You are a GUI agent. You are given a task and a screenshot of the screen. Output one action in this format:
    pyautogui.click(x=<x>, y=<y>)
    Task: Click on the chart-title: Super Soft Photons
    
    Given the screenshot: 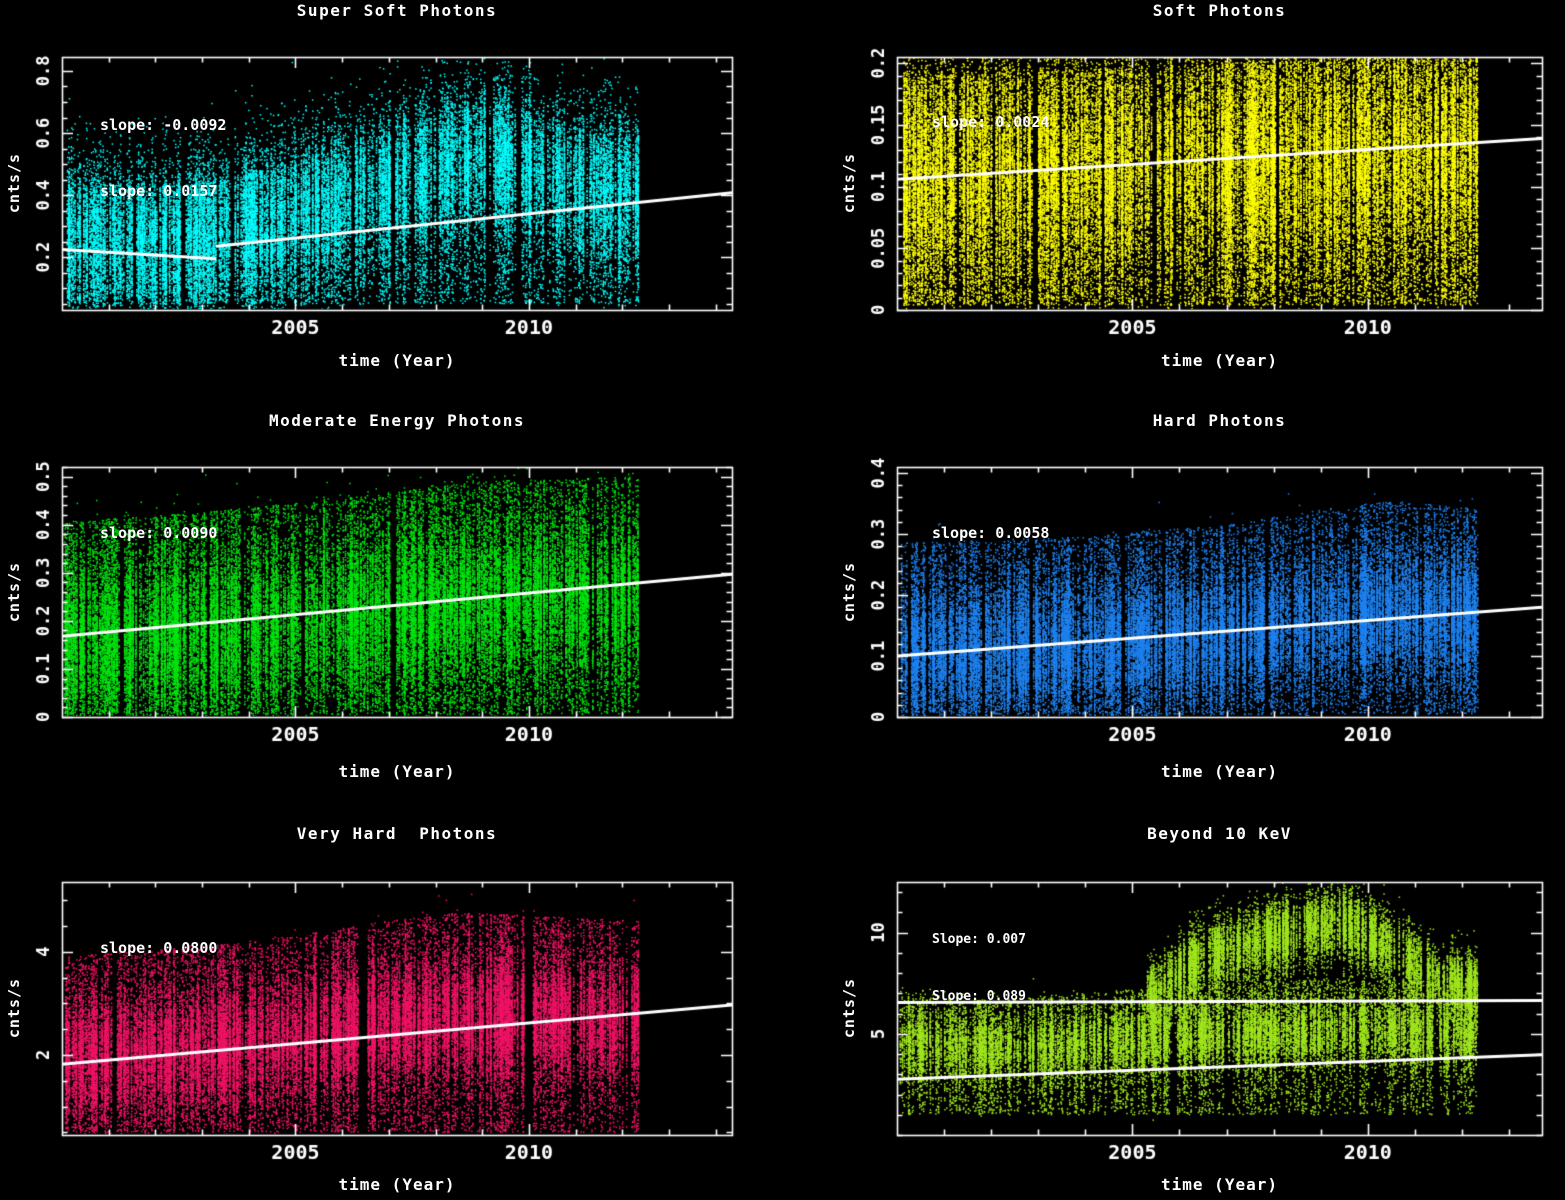 What is the action you would take?
    pyautogui.click(x=397, y=10)
    